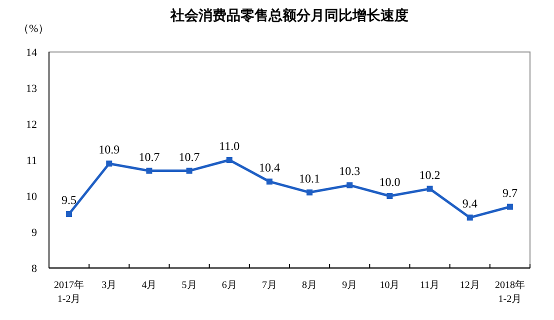 This screenshot has height=320, width=554. What do you see at coordinates (189, 285) in the screenshot?
I see `x-tick-label: 5月` at bounding box center [189, 285].